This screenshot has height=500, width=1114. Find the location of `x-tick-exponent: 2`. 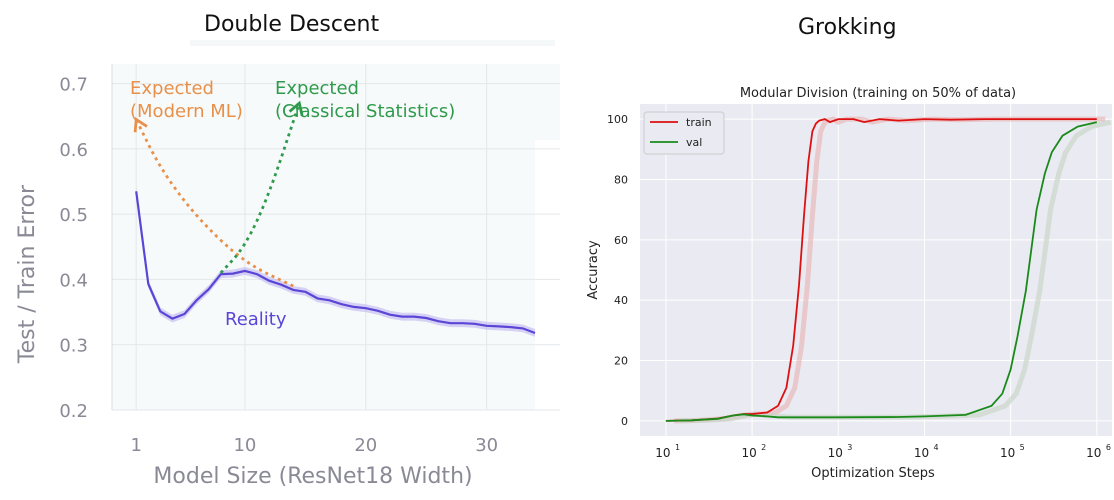

x-tick-exponent: 2 is located at coordinates (763, 447).